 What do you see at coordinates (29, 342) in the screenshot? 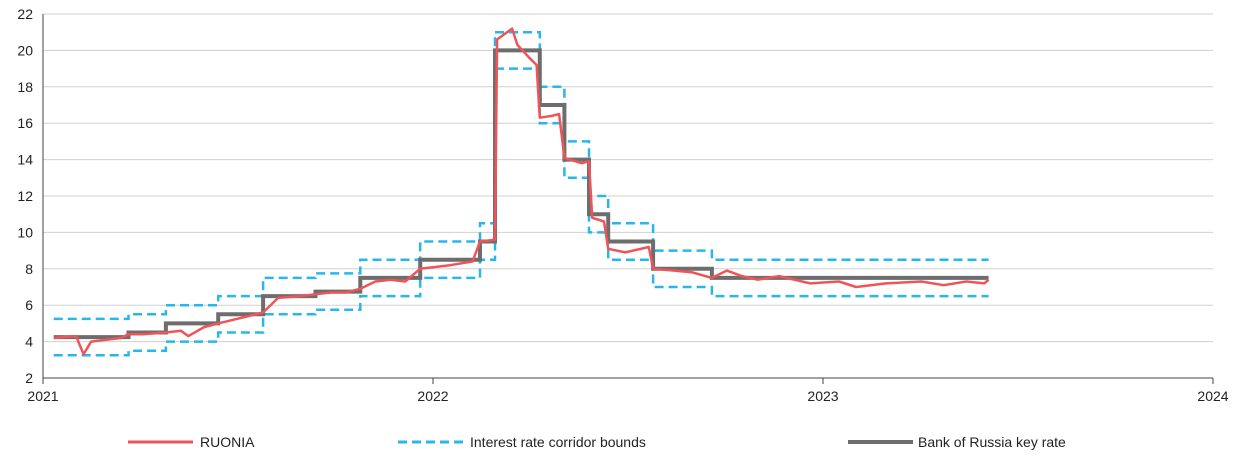
I see `y-tick-label: 4` at bounding box center [29, 342].